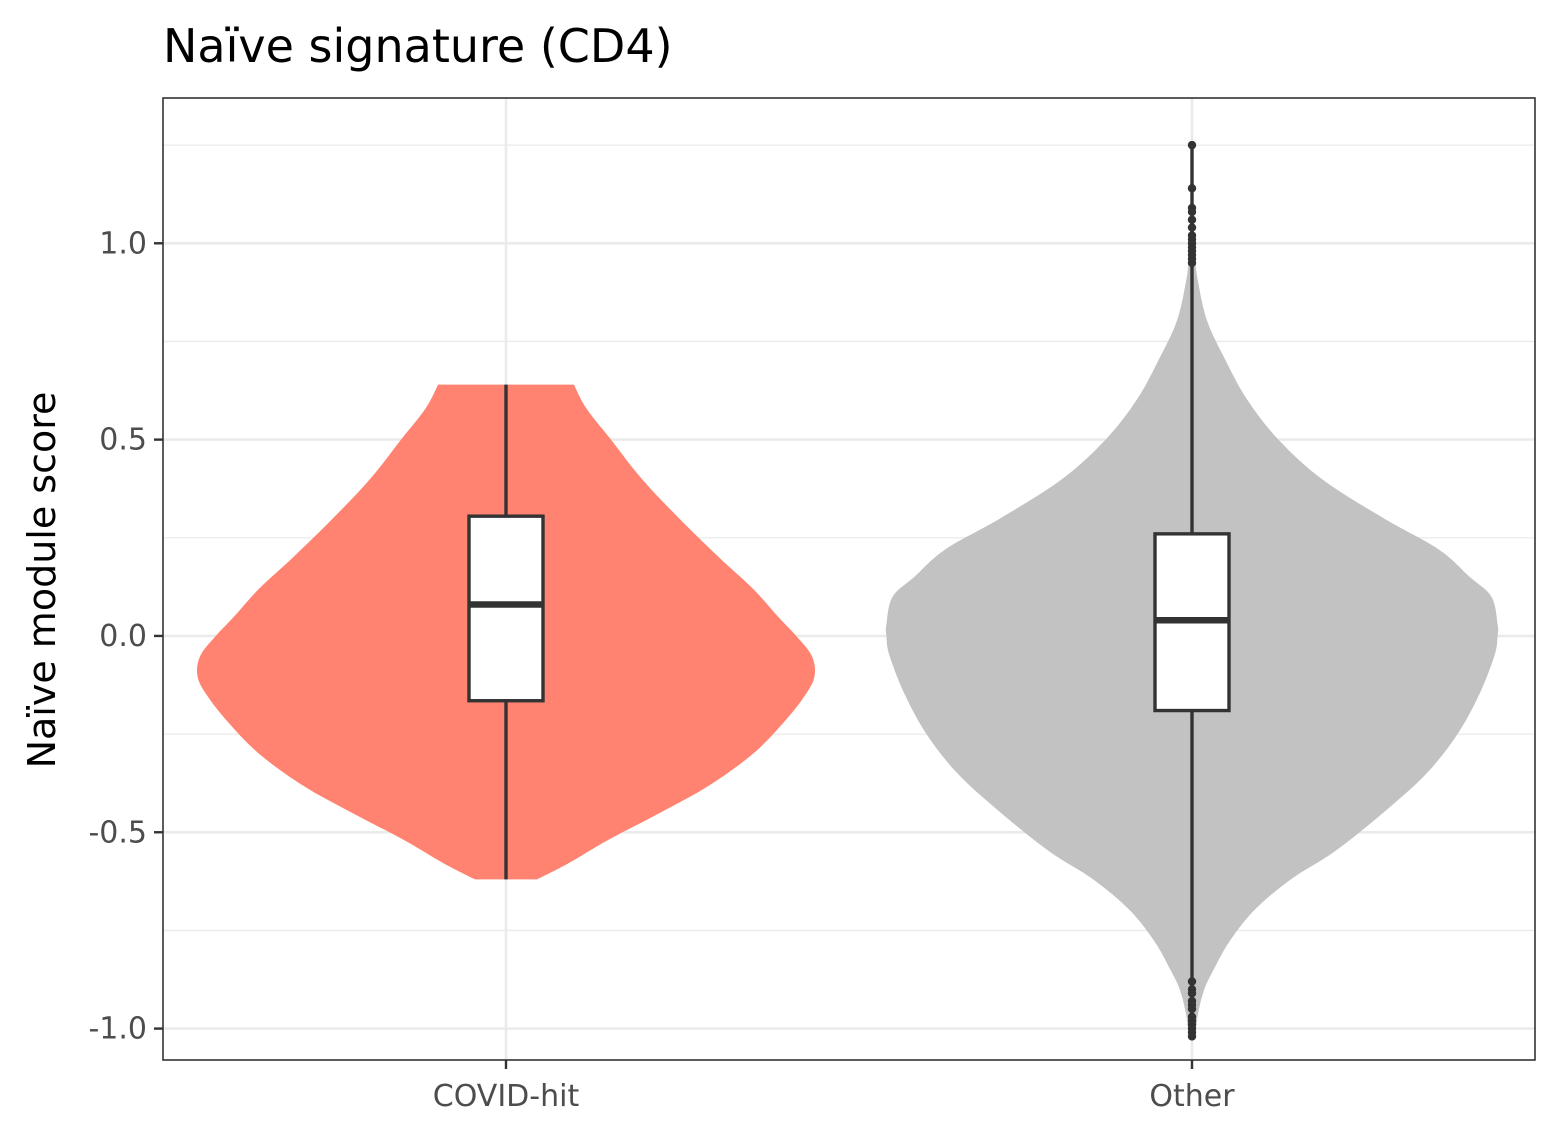  Describe the element at coordinates (1192, 1096) in the screenshot. I see `x-tick-label: Other` at that location.